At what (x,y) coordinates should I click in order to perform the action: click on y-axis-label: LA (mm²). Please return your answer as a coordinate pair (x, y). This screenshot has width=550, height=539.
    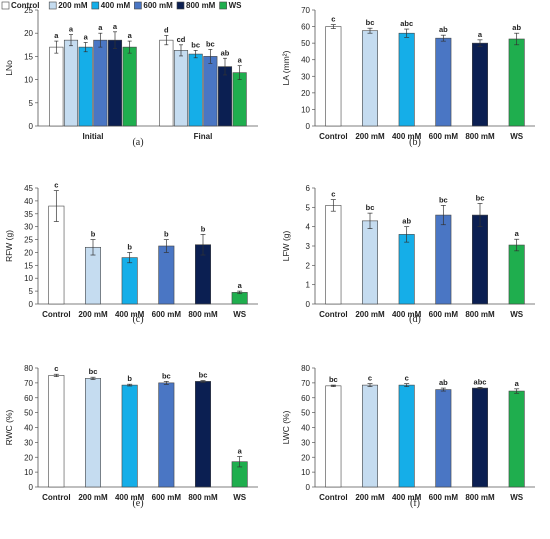
    Looking at the image, I should click on (286, 67).